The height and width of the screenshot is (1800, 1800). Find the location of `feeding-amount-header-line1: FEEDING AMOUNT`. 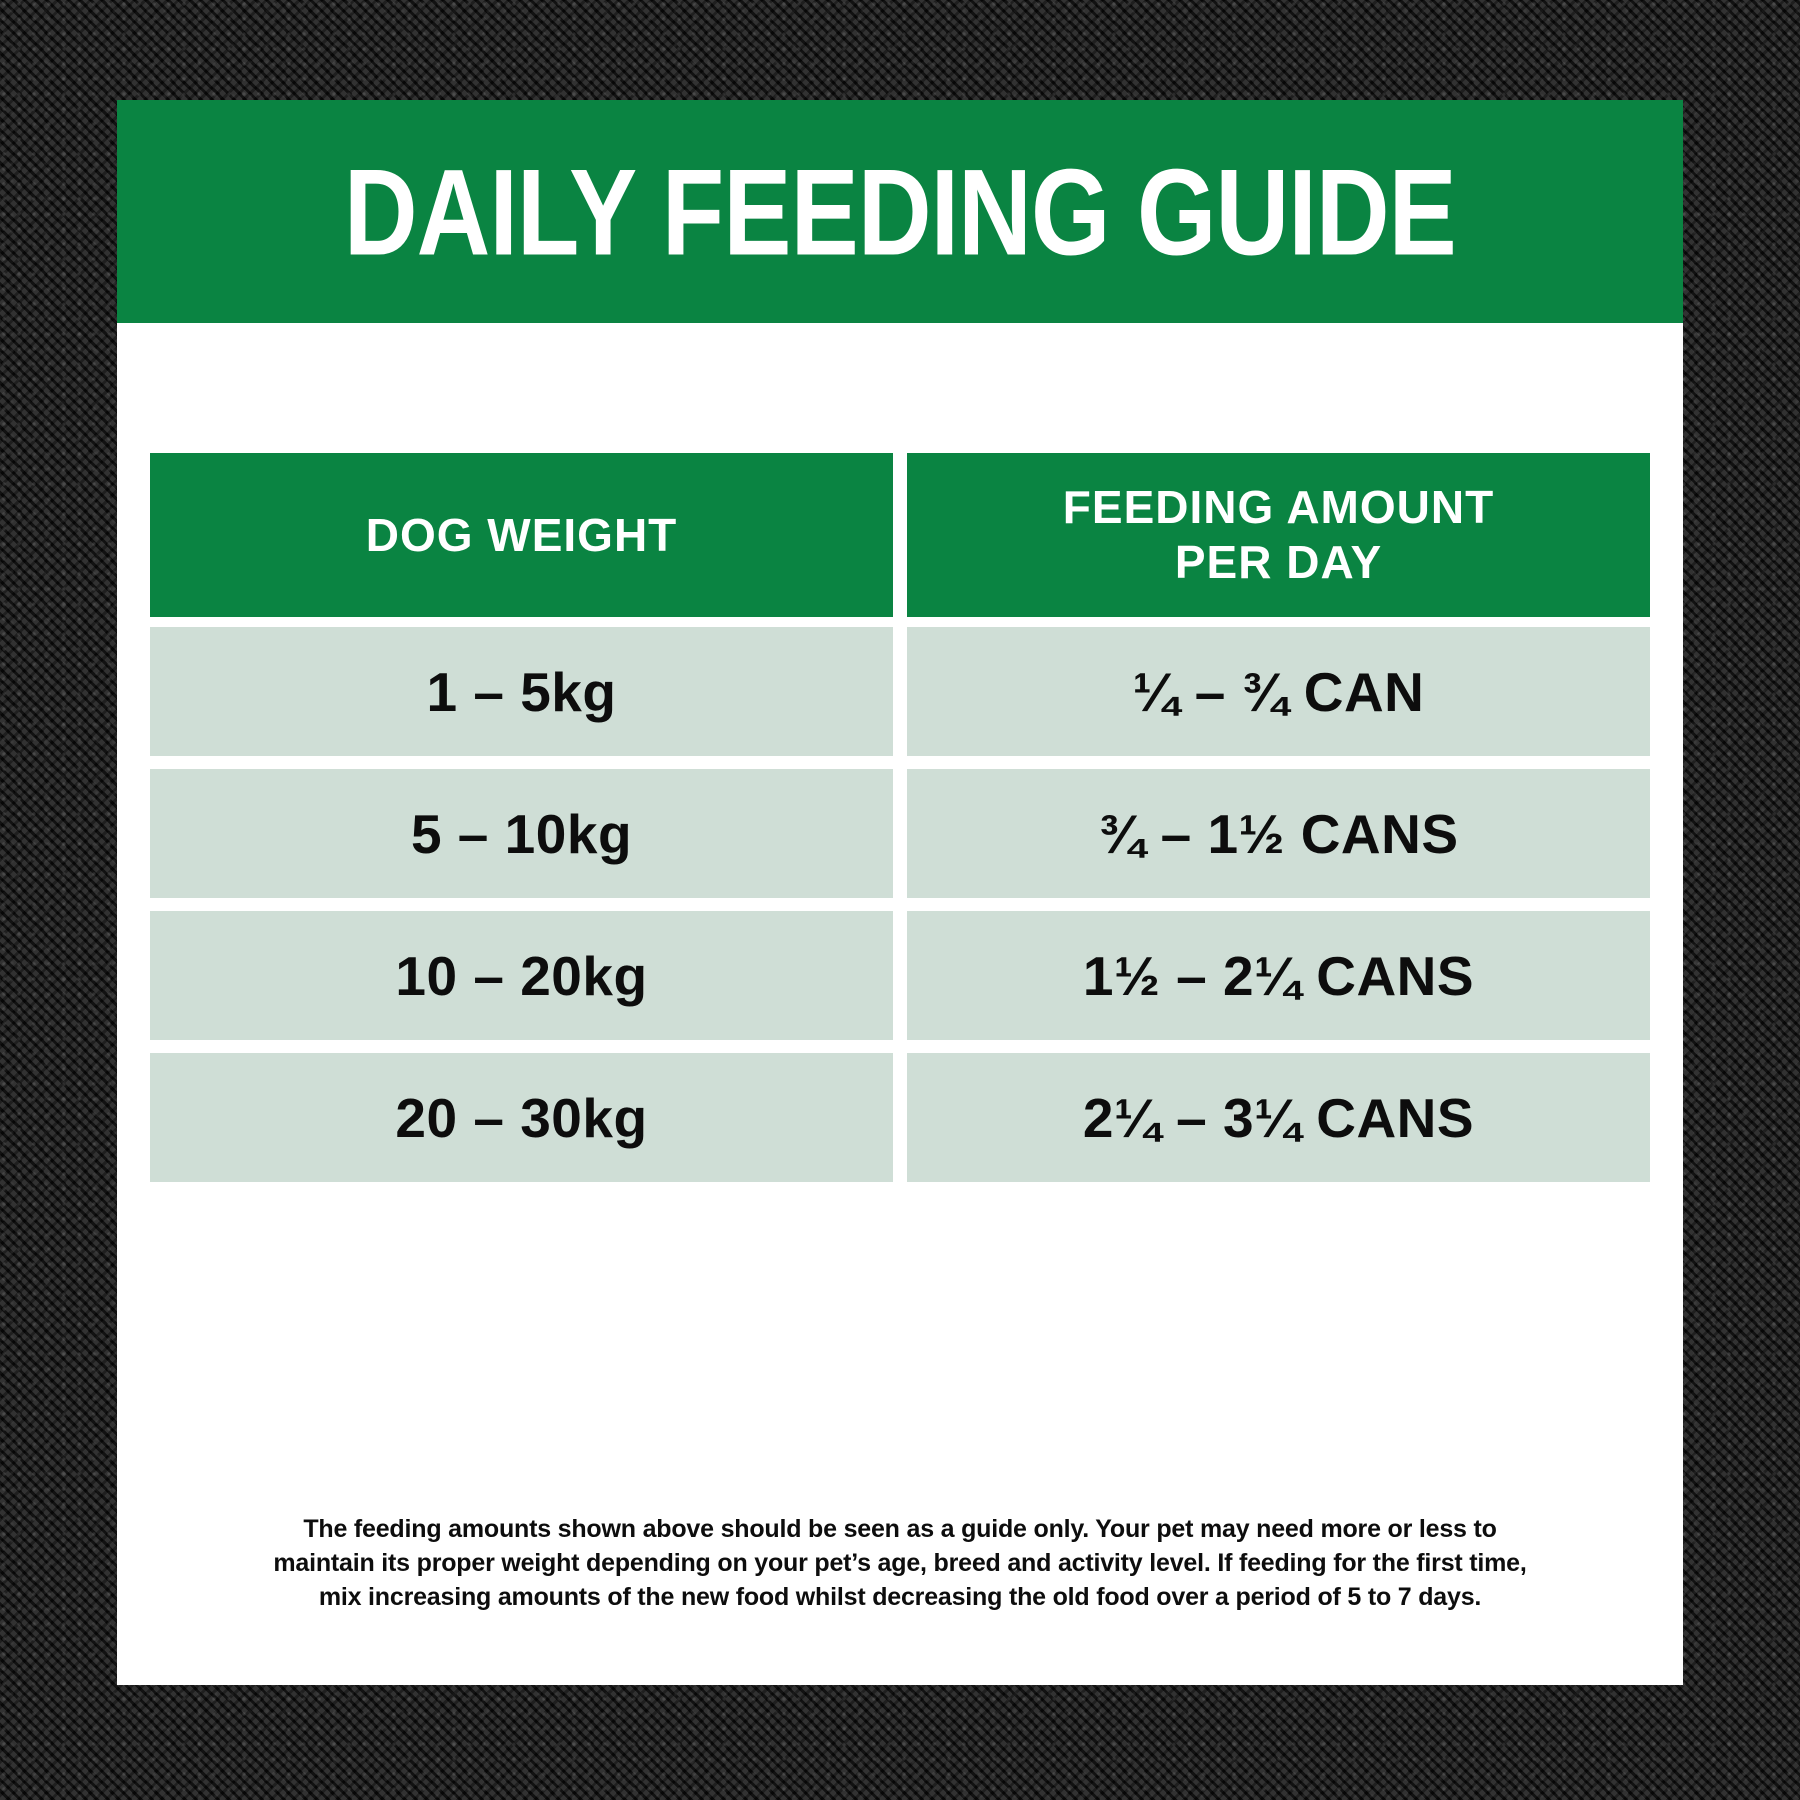

feeding-amount-header-line1: FEEDING AMOUNT is located at coordinates (1278, 507).